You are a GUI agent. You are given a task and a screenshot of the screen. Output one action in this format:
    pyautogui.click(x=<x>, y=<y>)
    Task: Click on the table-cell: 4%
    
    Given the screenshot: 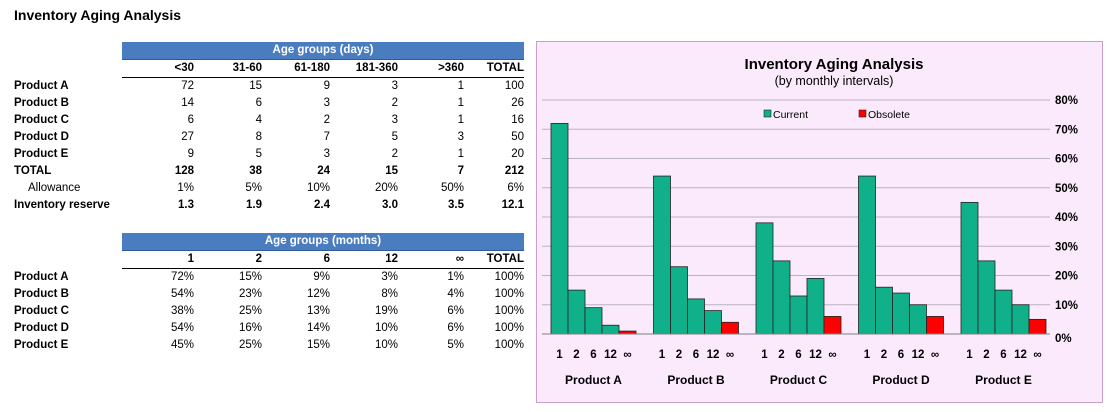 What is the action you would take?
    pyautogui.click(x=455, y=294)
    